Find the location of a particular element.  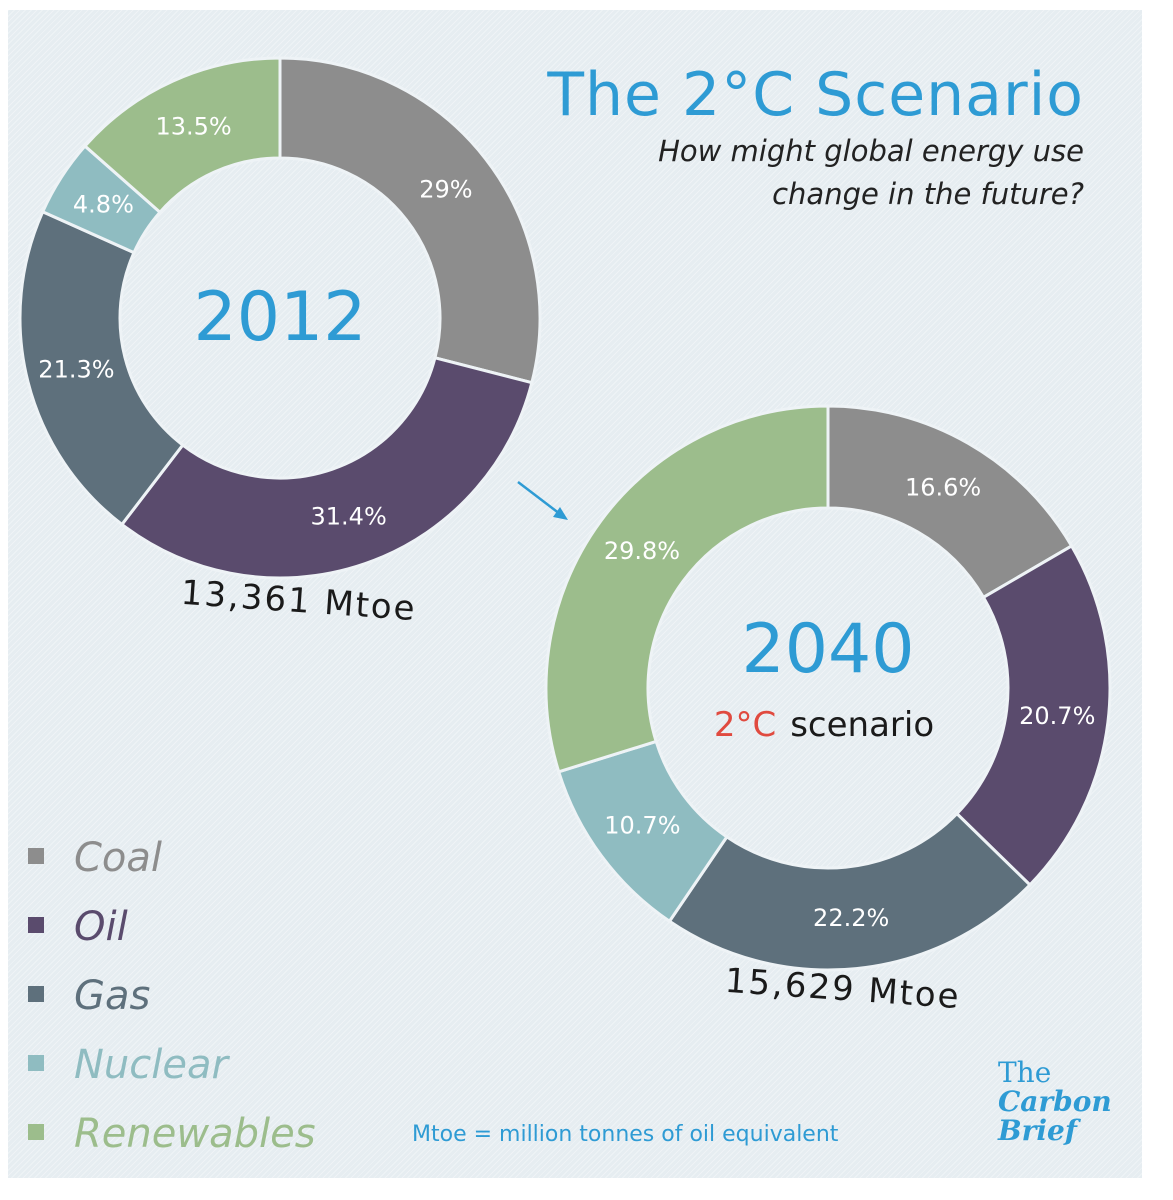

brand-line-2: Carbon is located at coordinates (1055, 1101).